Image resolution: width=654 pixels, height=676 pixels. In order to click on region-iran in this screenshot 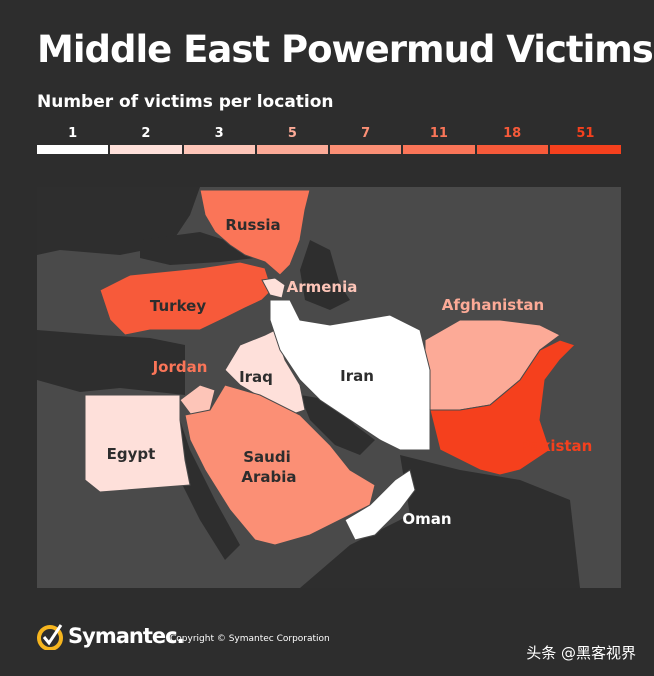, I will do `click(350, 375)`.